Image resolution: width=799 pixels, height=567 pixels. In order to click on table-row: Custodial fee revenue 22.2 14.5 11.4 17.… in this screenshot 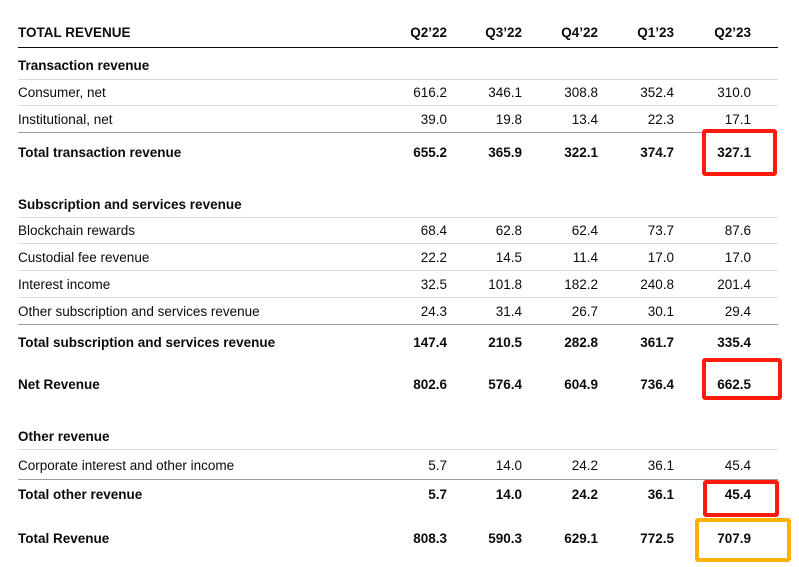, I will do `click(398, 257)`.